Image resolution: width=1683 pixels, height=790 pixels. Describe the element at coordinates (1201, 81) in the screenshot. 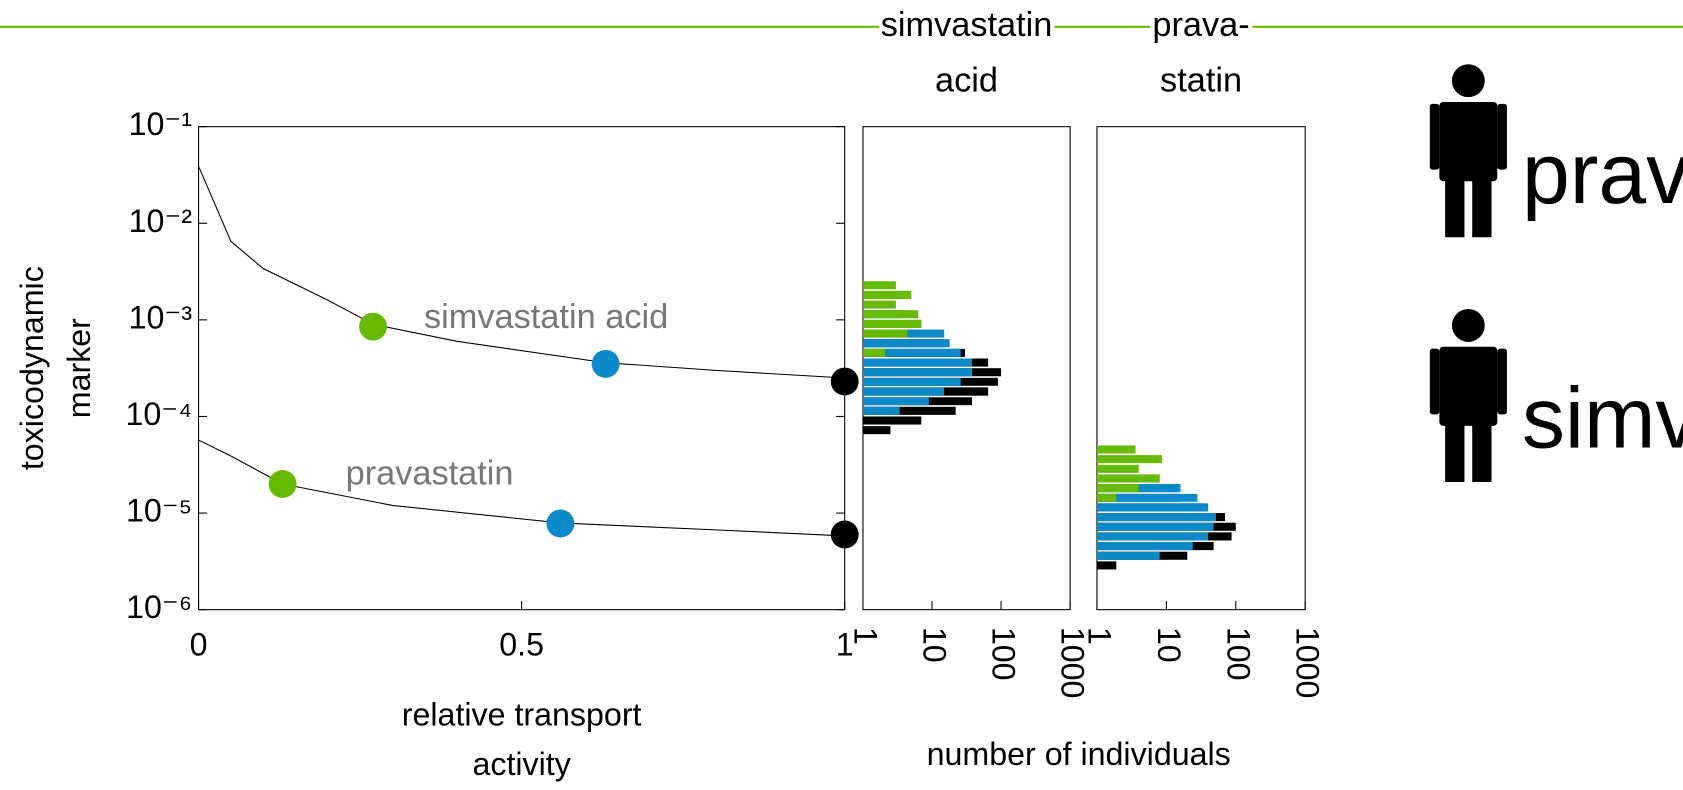

I see `panel-title: statin` at that location.